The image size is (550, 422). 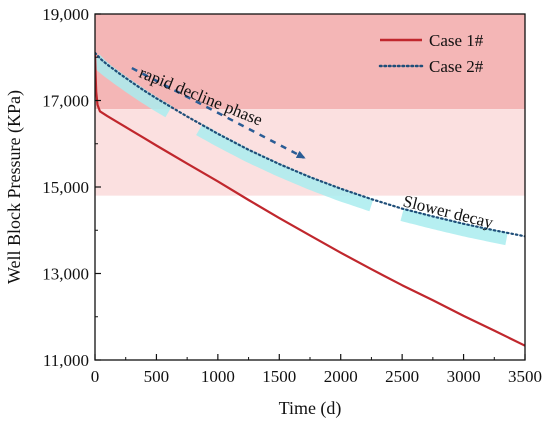 I want to click on x-tick-label: 2500, so click(x=402, y=376).